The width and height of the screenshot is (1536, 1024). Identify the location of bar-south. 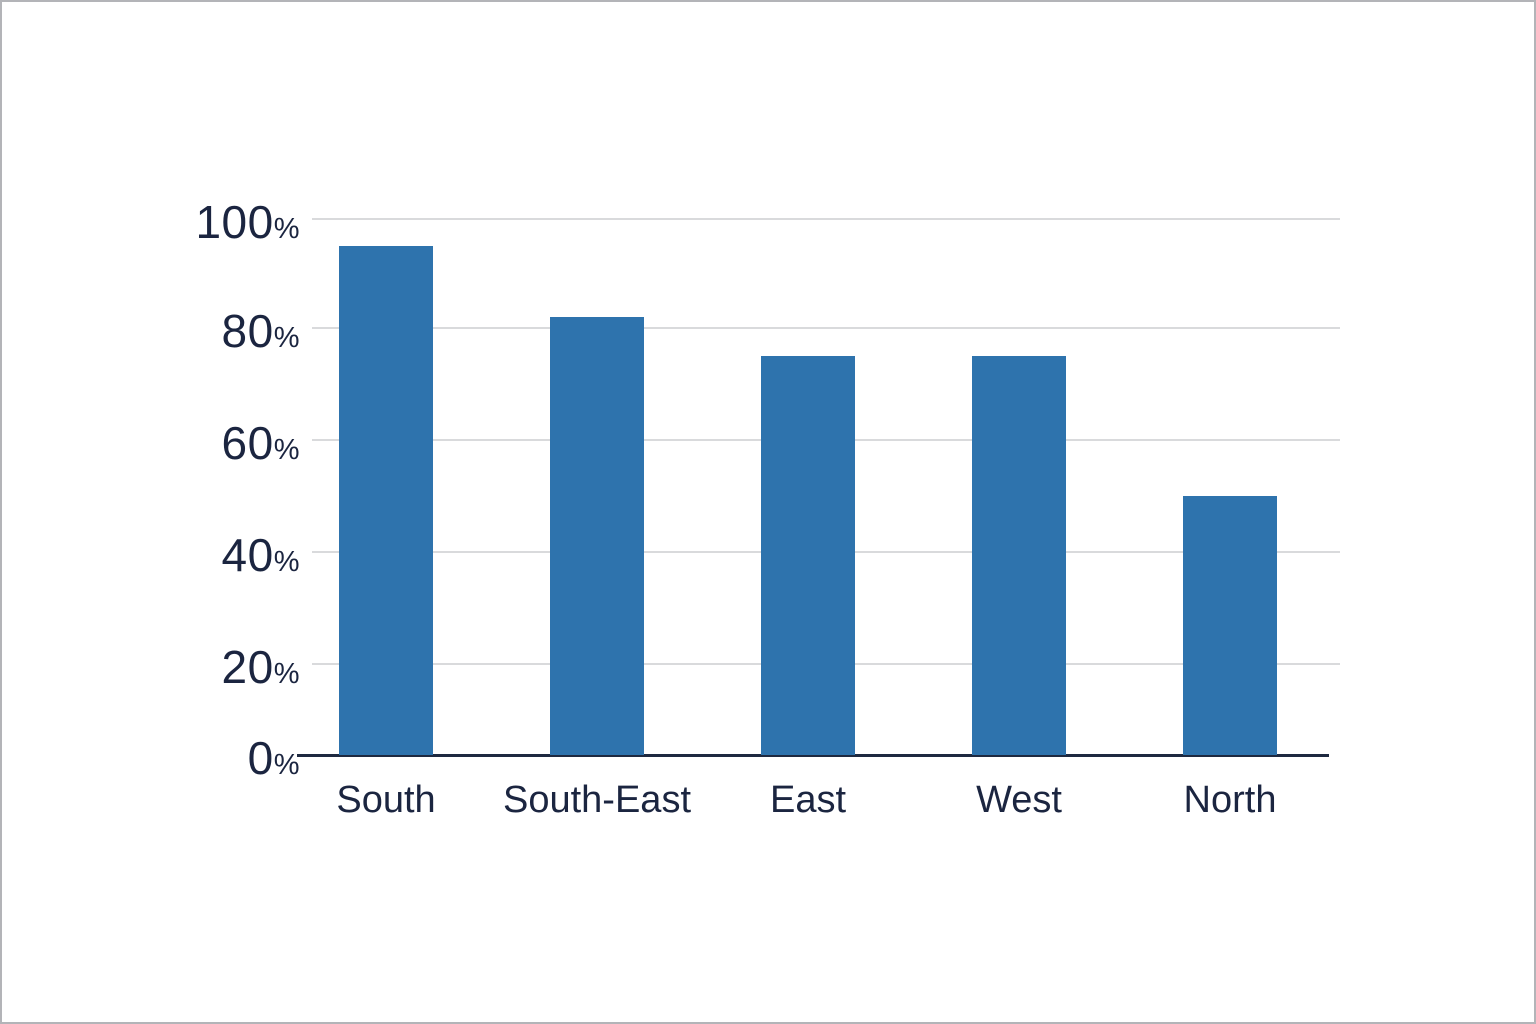
(386, 500).